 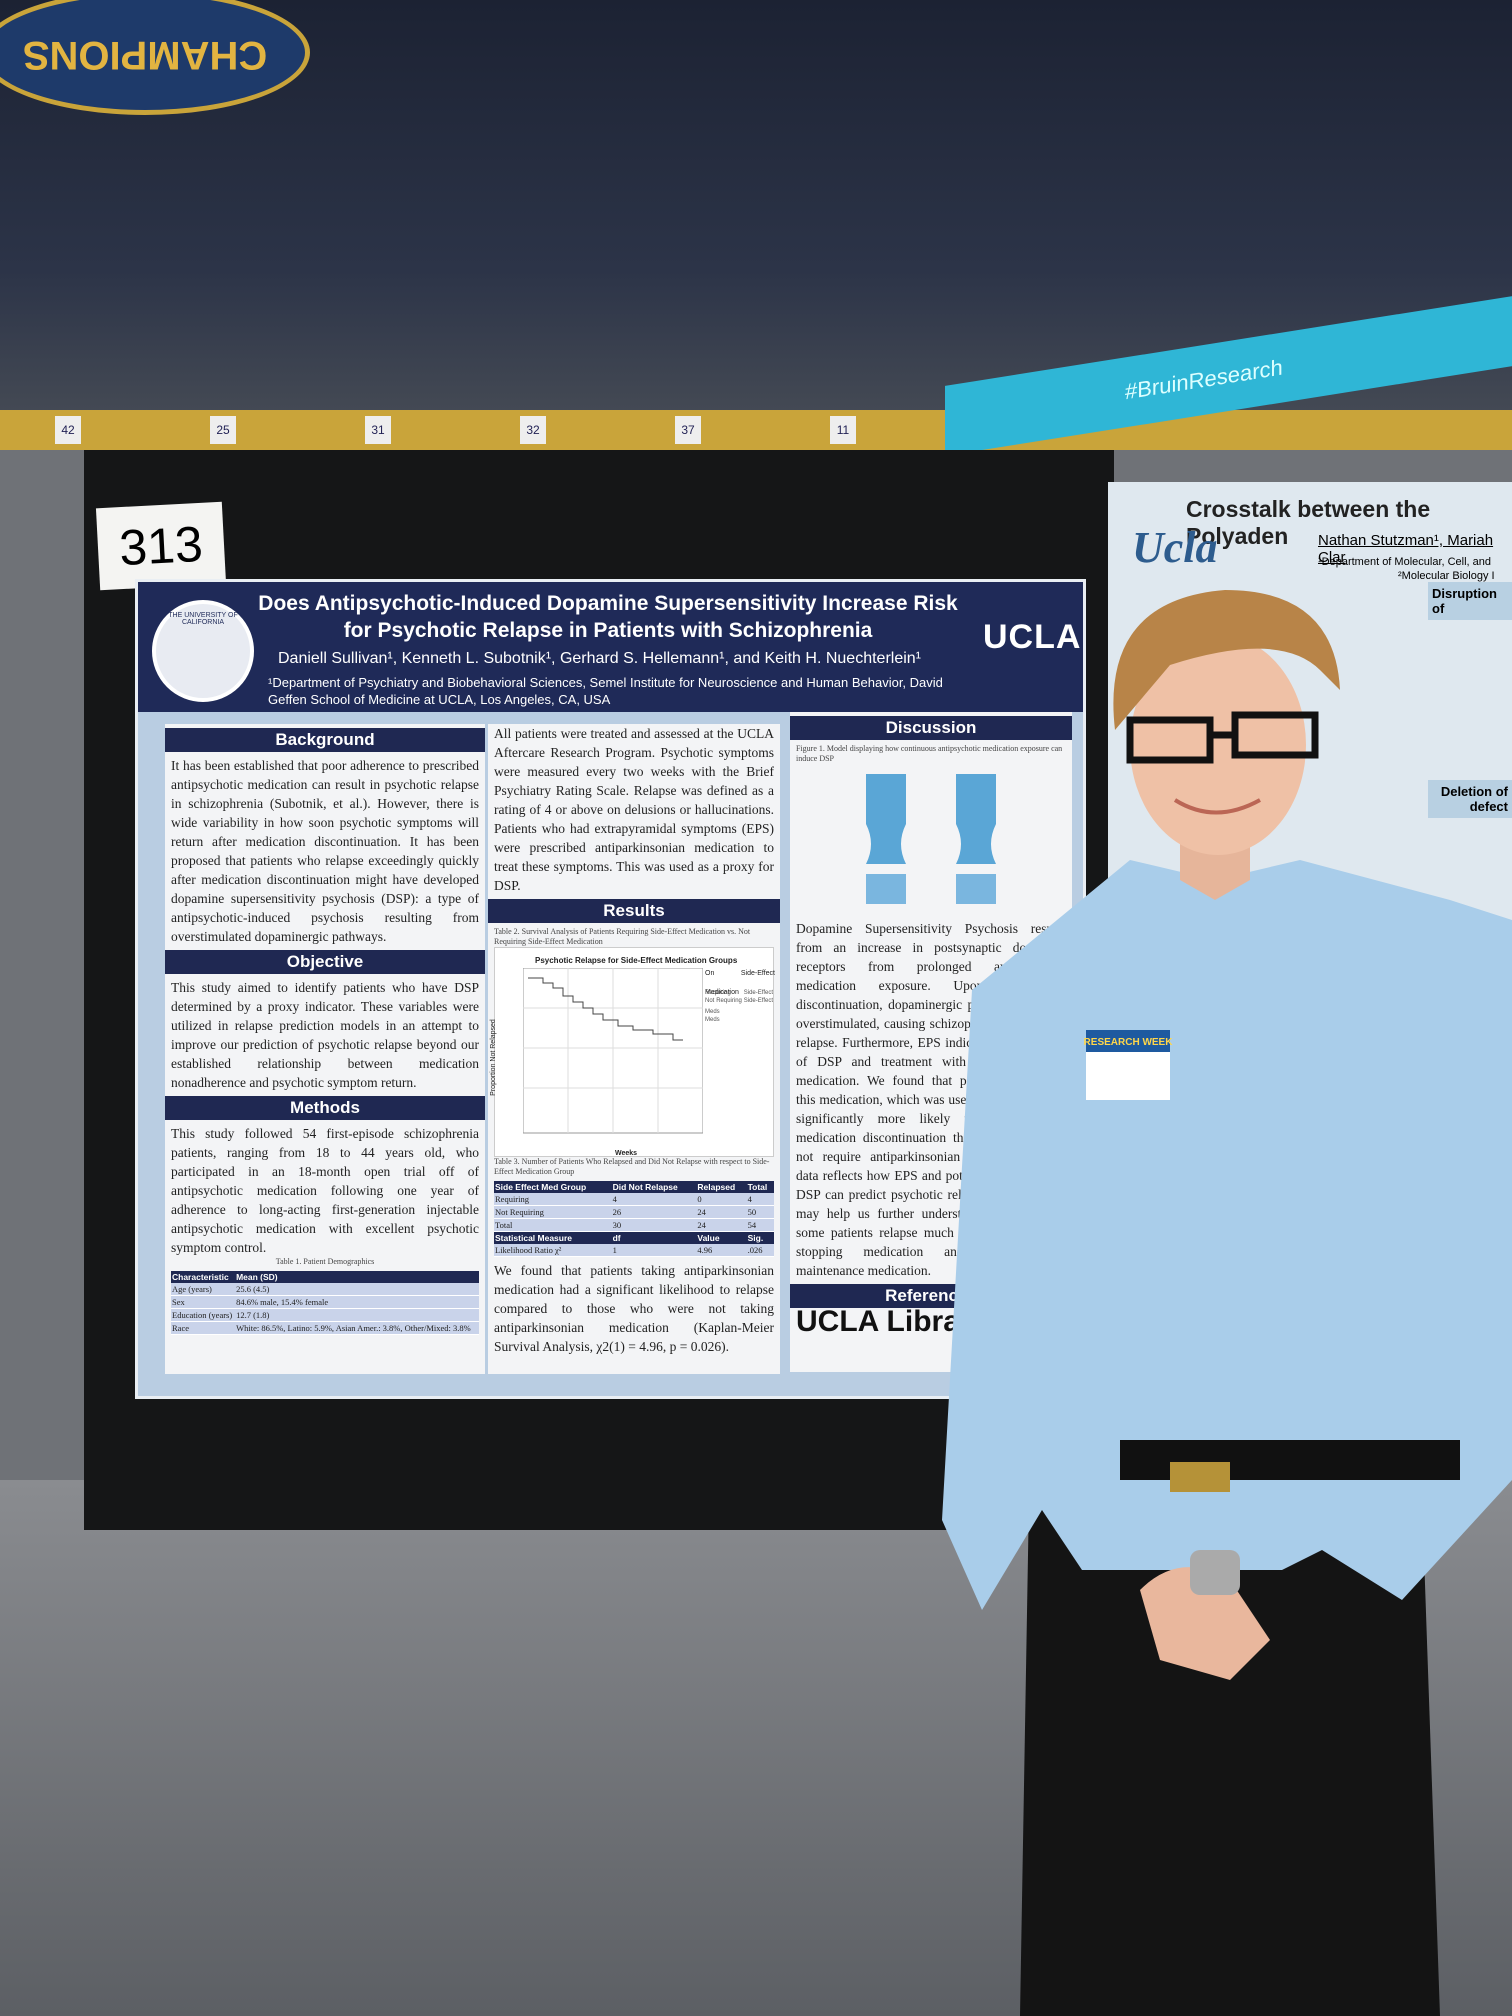 I want to click on table-row: Total 30 24 54, so click(x=634, y=1225).